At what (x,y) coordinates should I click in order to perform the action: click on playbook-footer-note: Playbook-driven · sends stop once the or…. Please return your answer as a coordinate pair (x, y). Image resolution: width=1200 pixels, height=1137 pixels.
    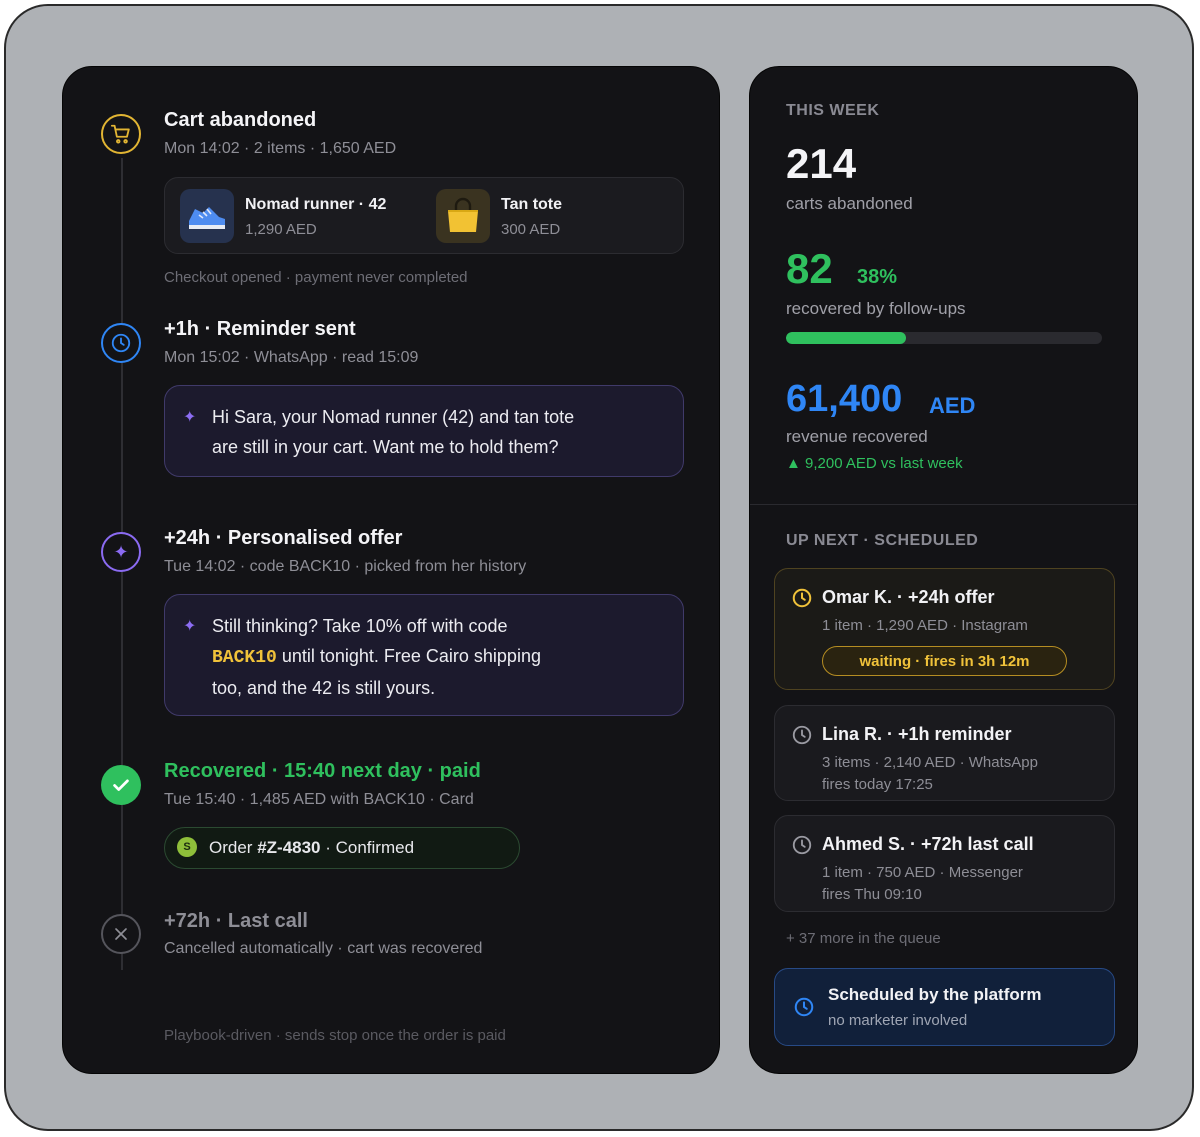
    Looking at the image, I should click on (335, 1035).